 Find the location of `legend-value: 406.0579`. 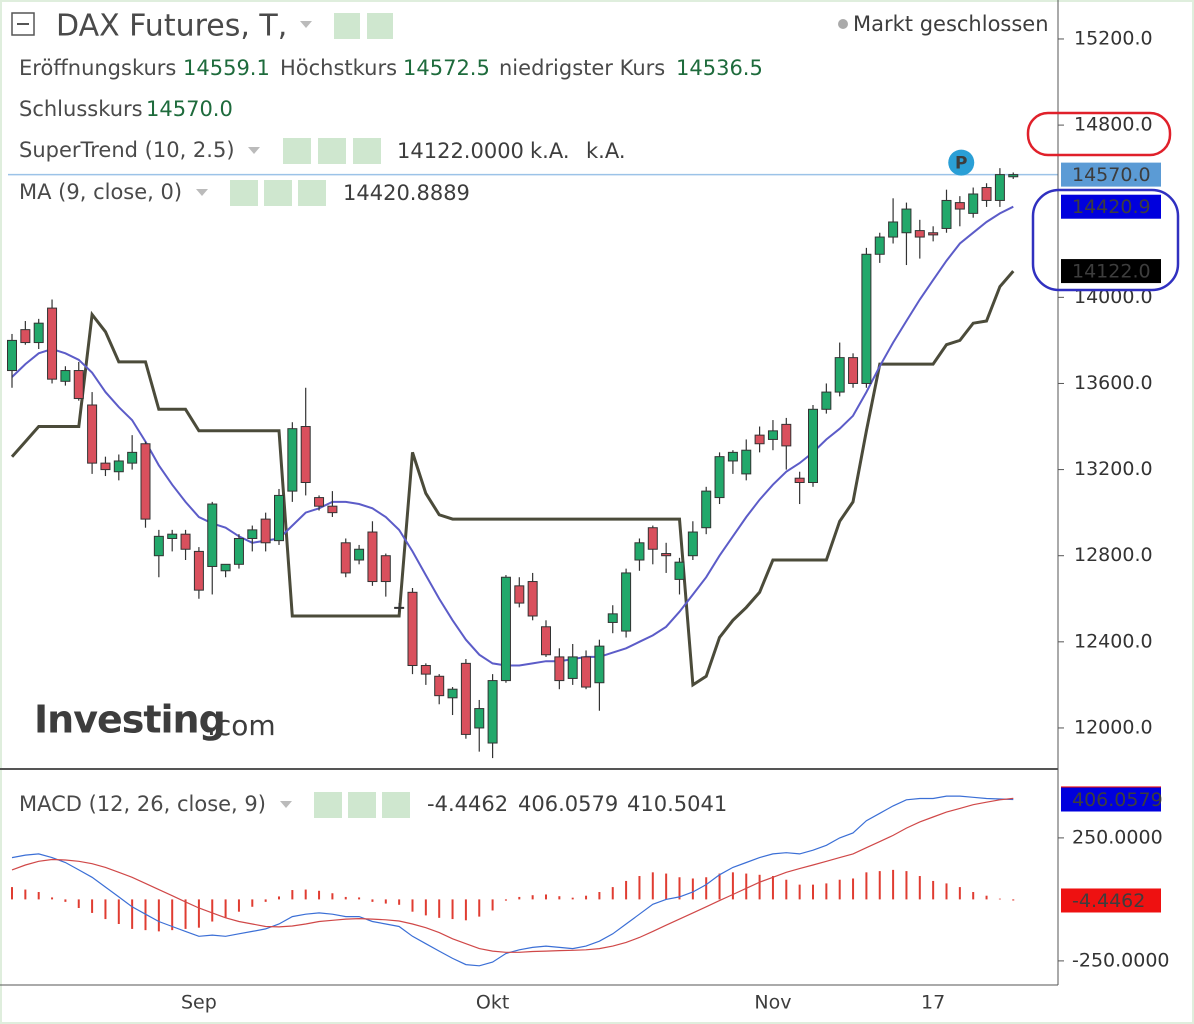

legend-value: 406.0579 is located at coordinates (568, 804).